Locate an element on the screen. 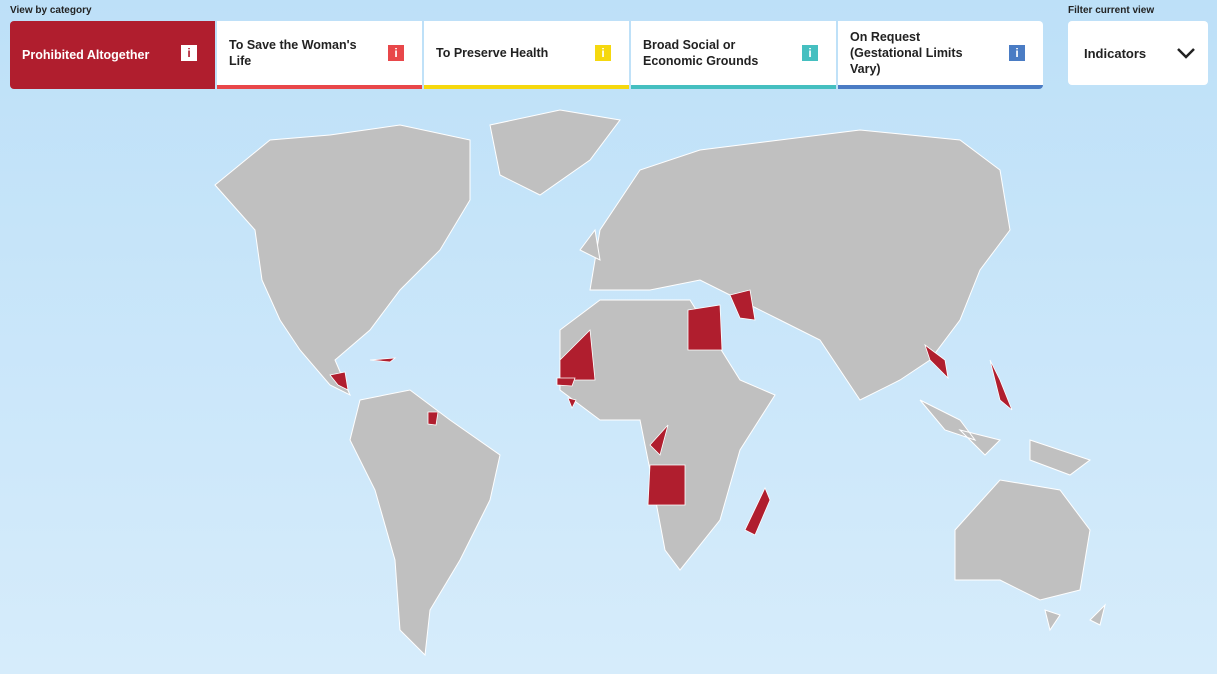 This screenshot has width=1217, height=674. category-tab: To Preserve Health i is located at coordinates (526, 55).